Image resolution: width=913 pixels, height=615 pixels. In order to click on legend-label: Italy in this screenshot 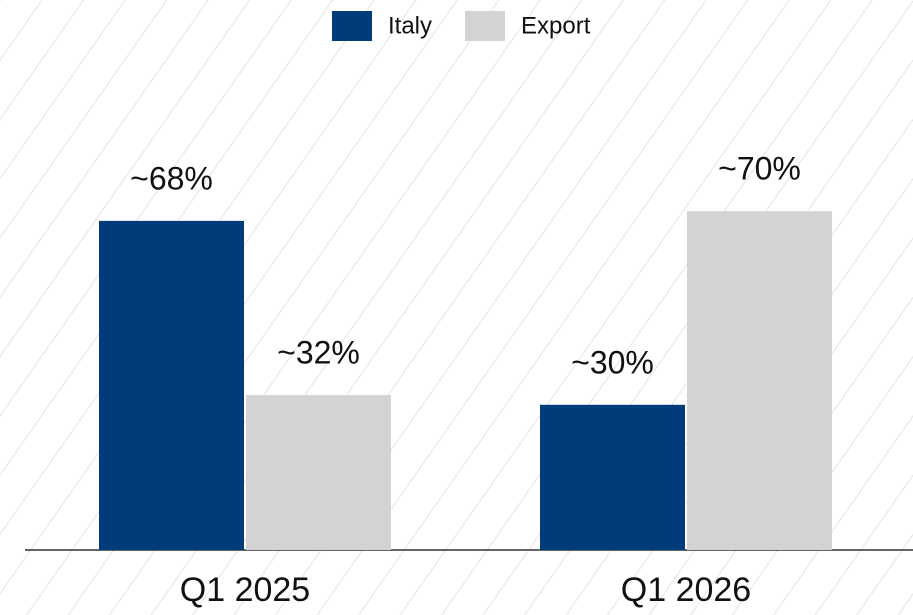, I will do `click(410, 25)`.